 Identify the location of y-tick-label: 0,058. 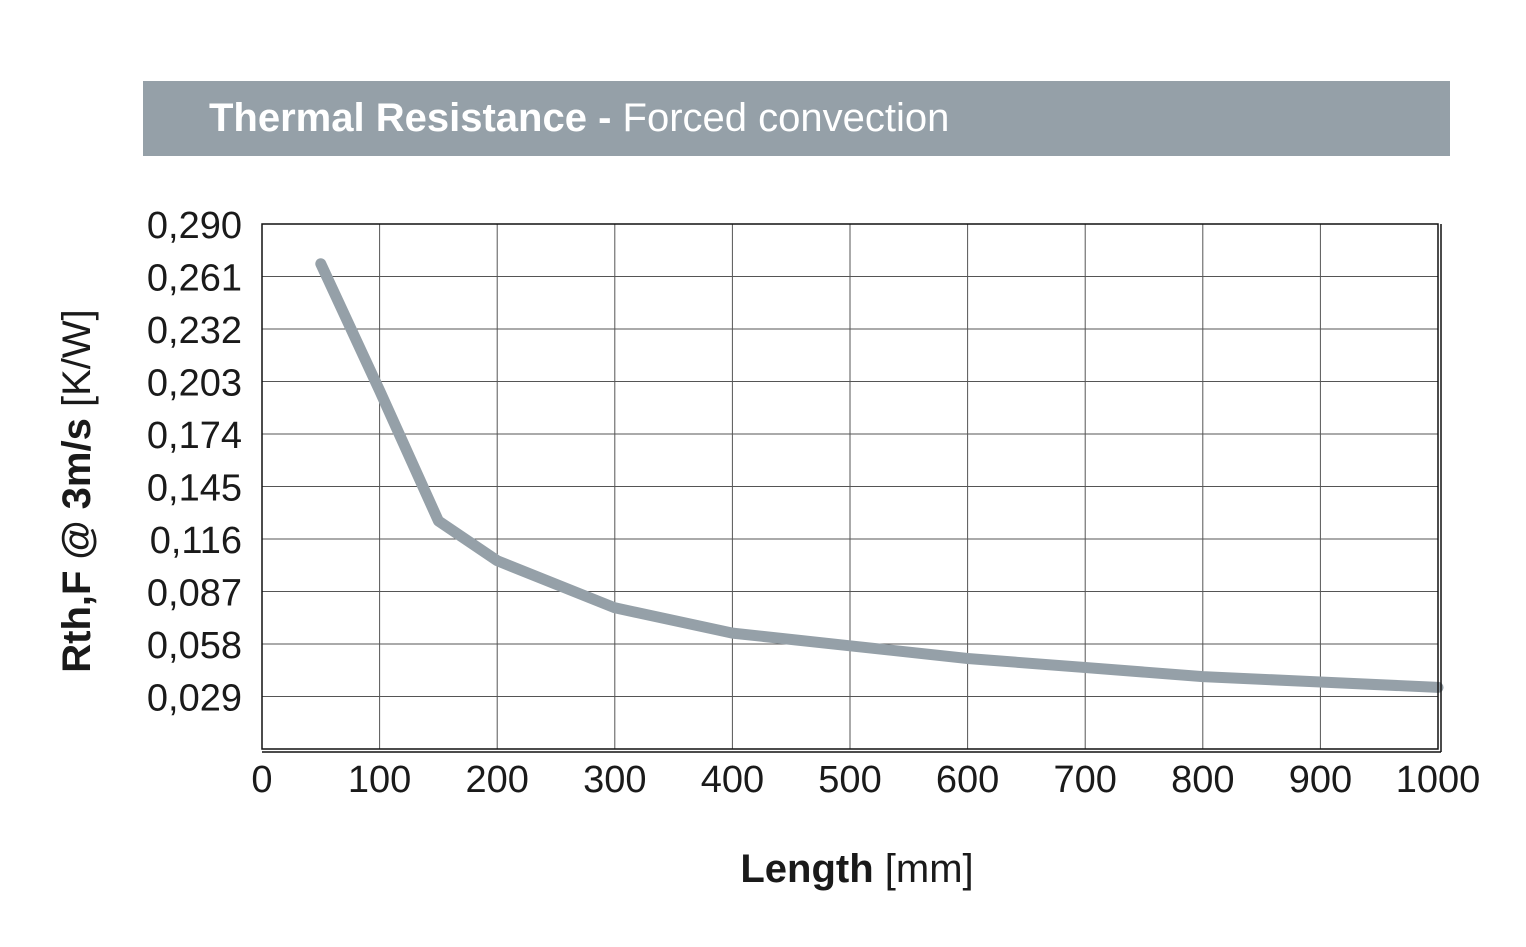
(194, 646).